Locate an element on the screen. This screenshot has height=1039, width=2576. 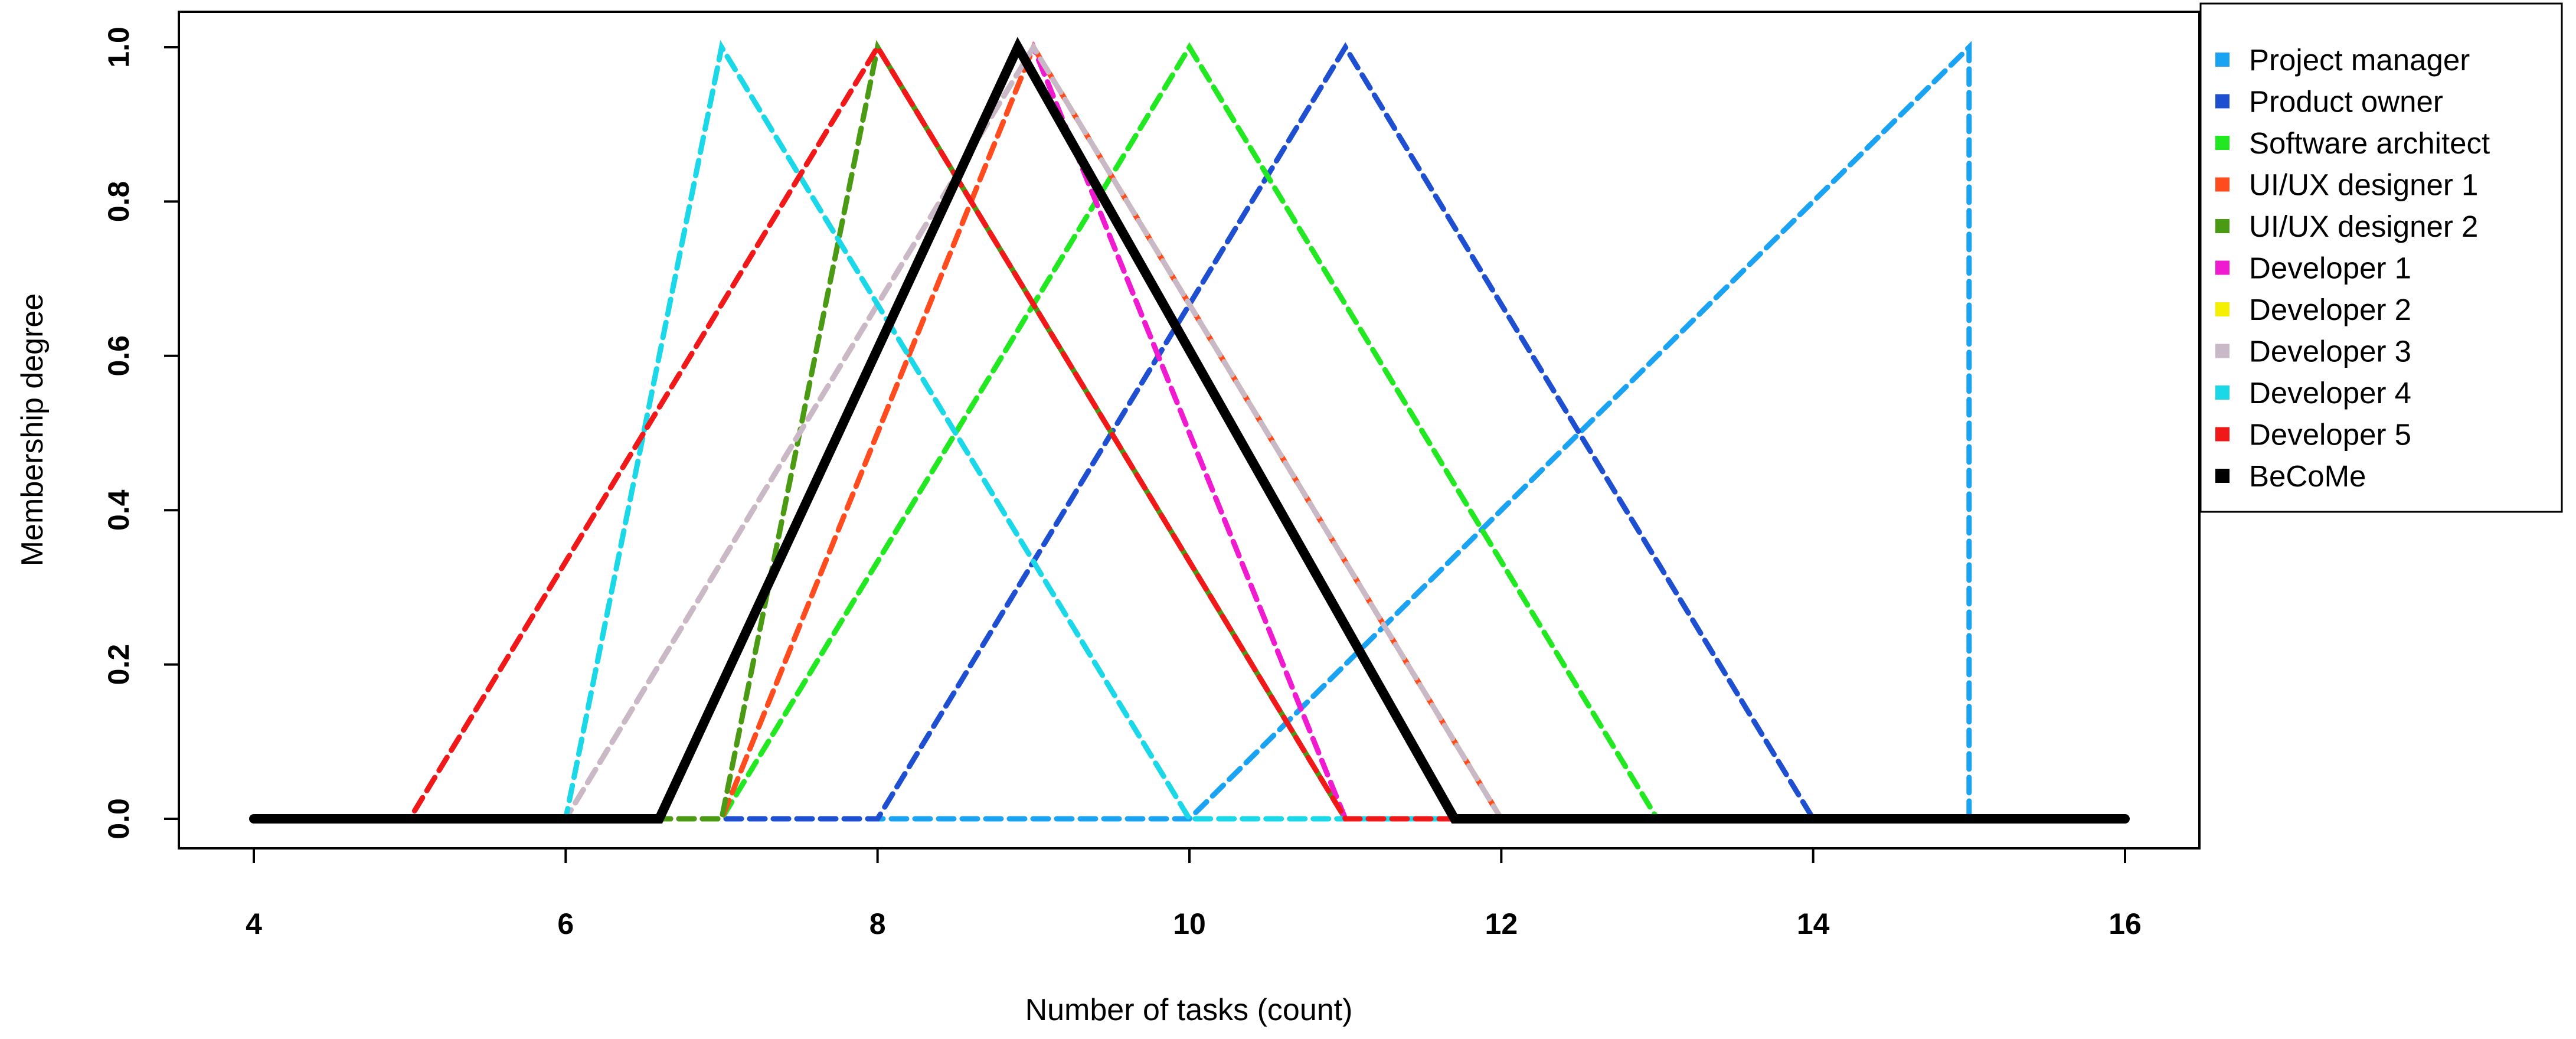
legend-label: Developer 4 is located at coordinates (2330, 393).